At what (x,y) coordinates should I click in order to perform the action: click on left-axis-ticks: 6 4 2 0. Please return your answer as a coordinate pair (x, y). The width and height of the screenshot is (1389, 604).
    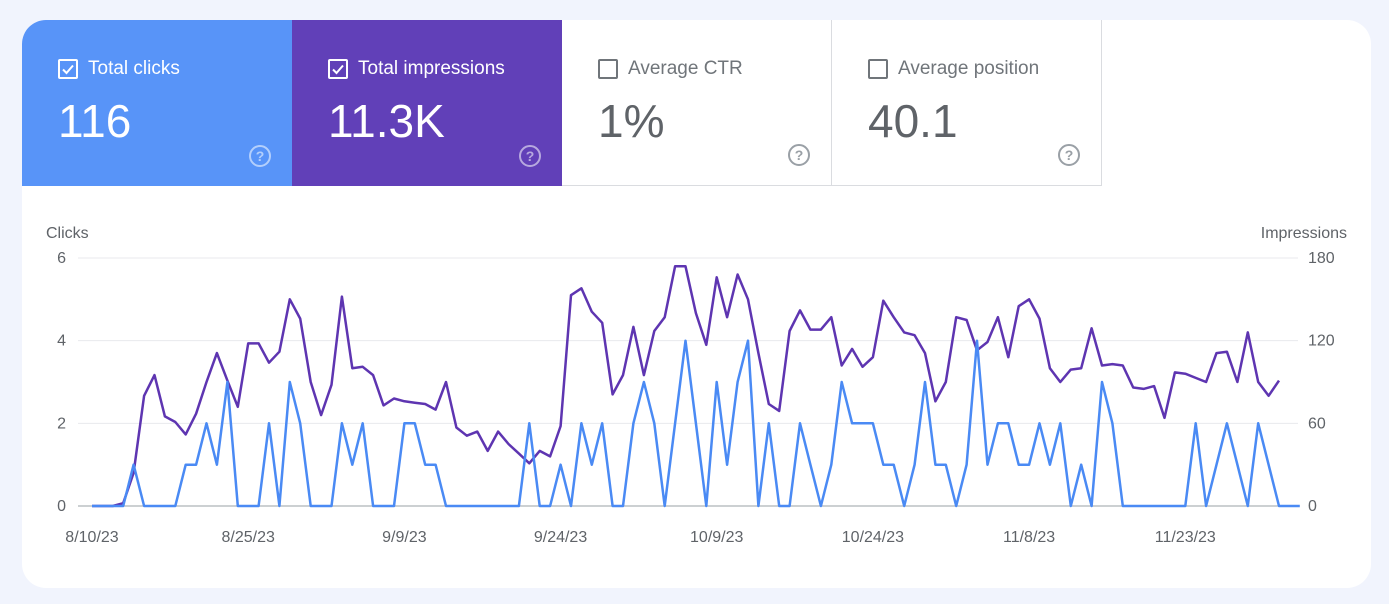
    Looking at the image, I should click on (61, 382).